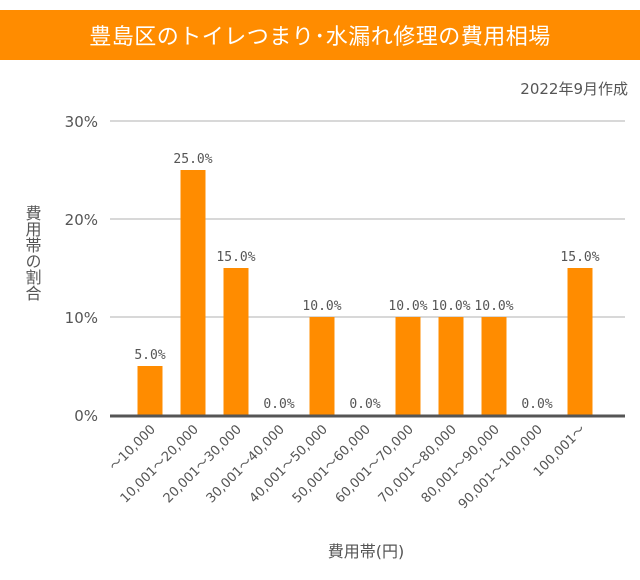  I want to click on y-tick-label: 10%, so click(81, 318).